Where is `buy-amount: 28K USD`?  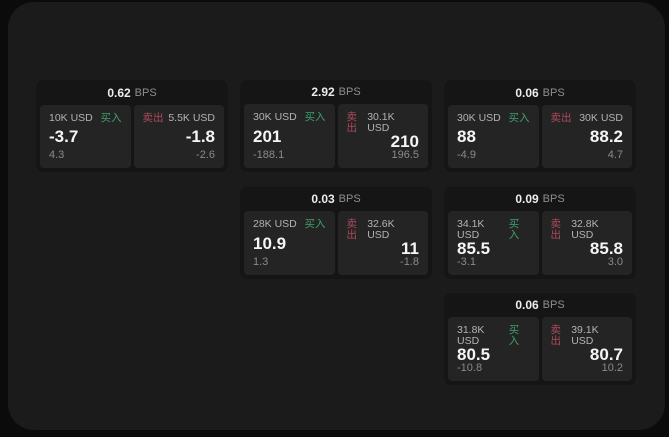 buy-amount: 28K USD is located at coordinates (275, 224).